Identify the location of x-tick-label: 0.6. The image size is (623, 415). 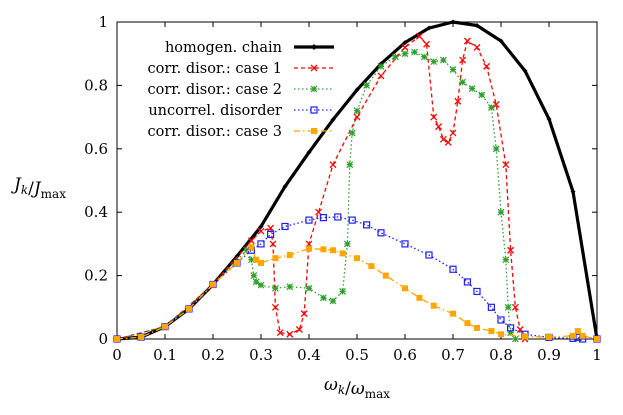
(405, 355).